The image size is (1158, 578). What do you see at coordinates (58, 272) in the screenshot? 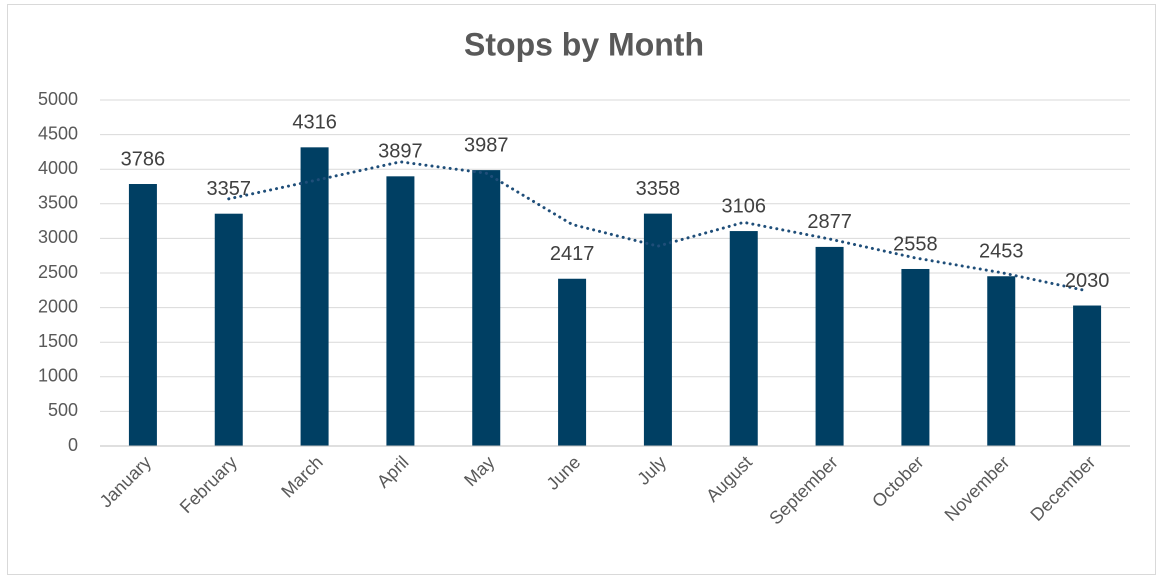
I see `y-tick-label: 2500` at bounding box center [58, 272].